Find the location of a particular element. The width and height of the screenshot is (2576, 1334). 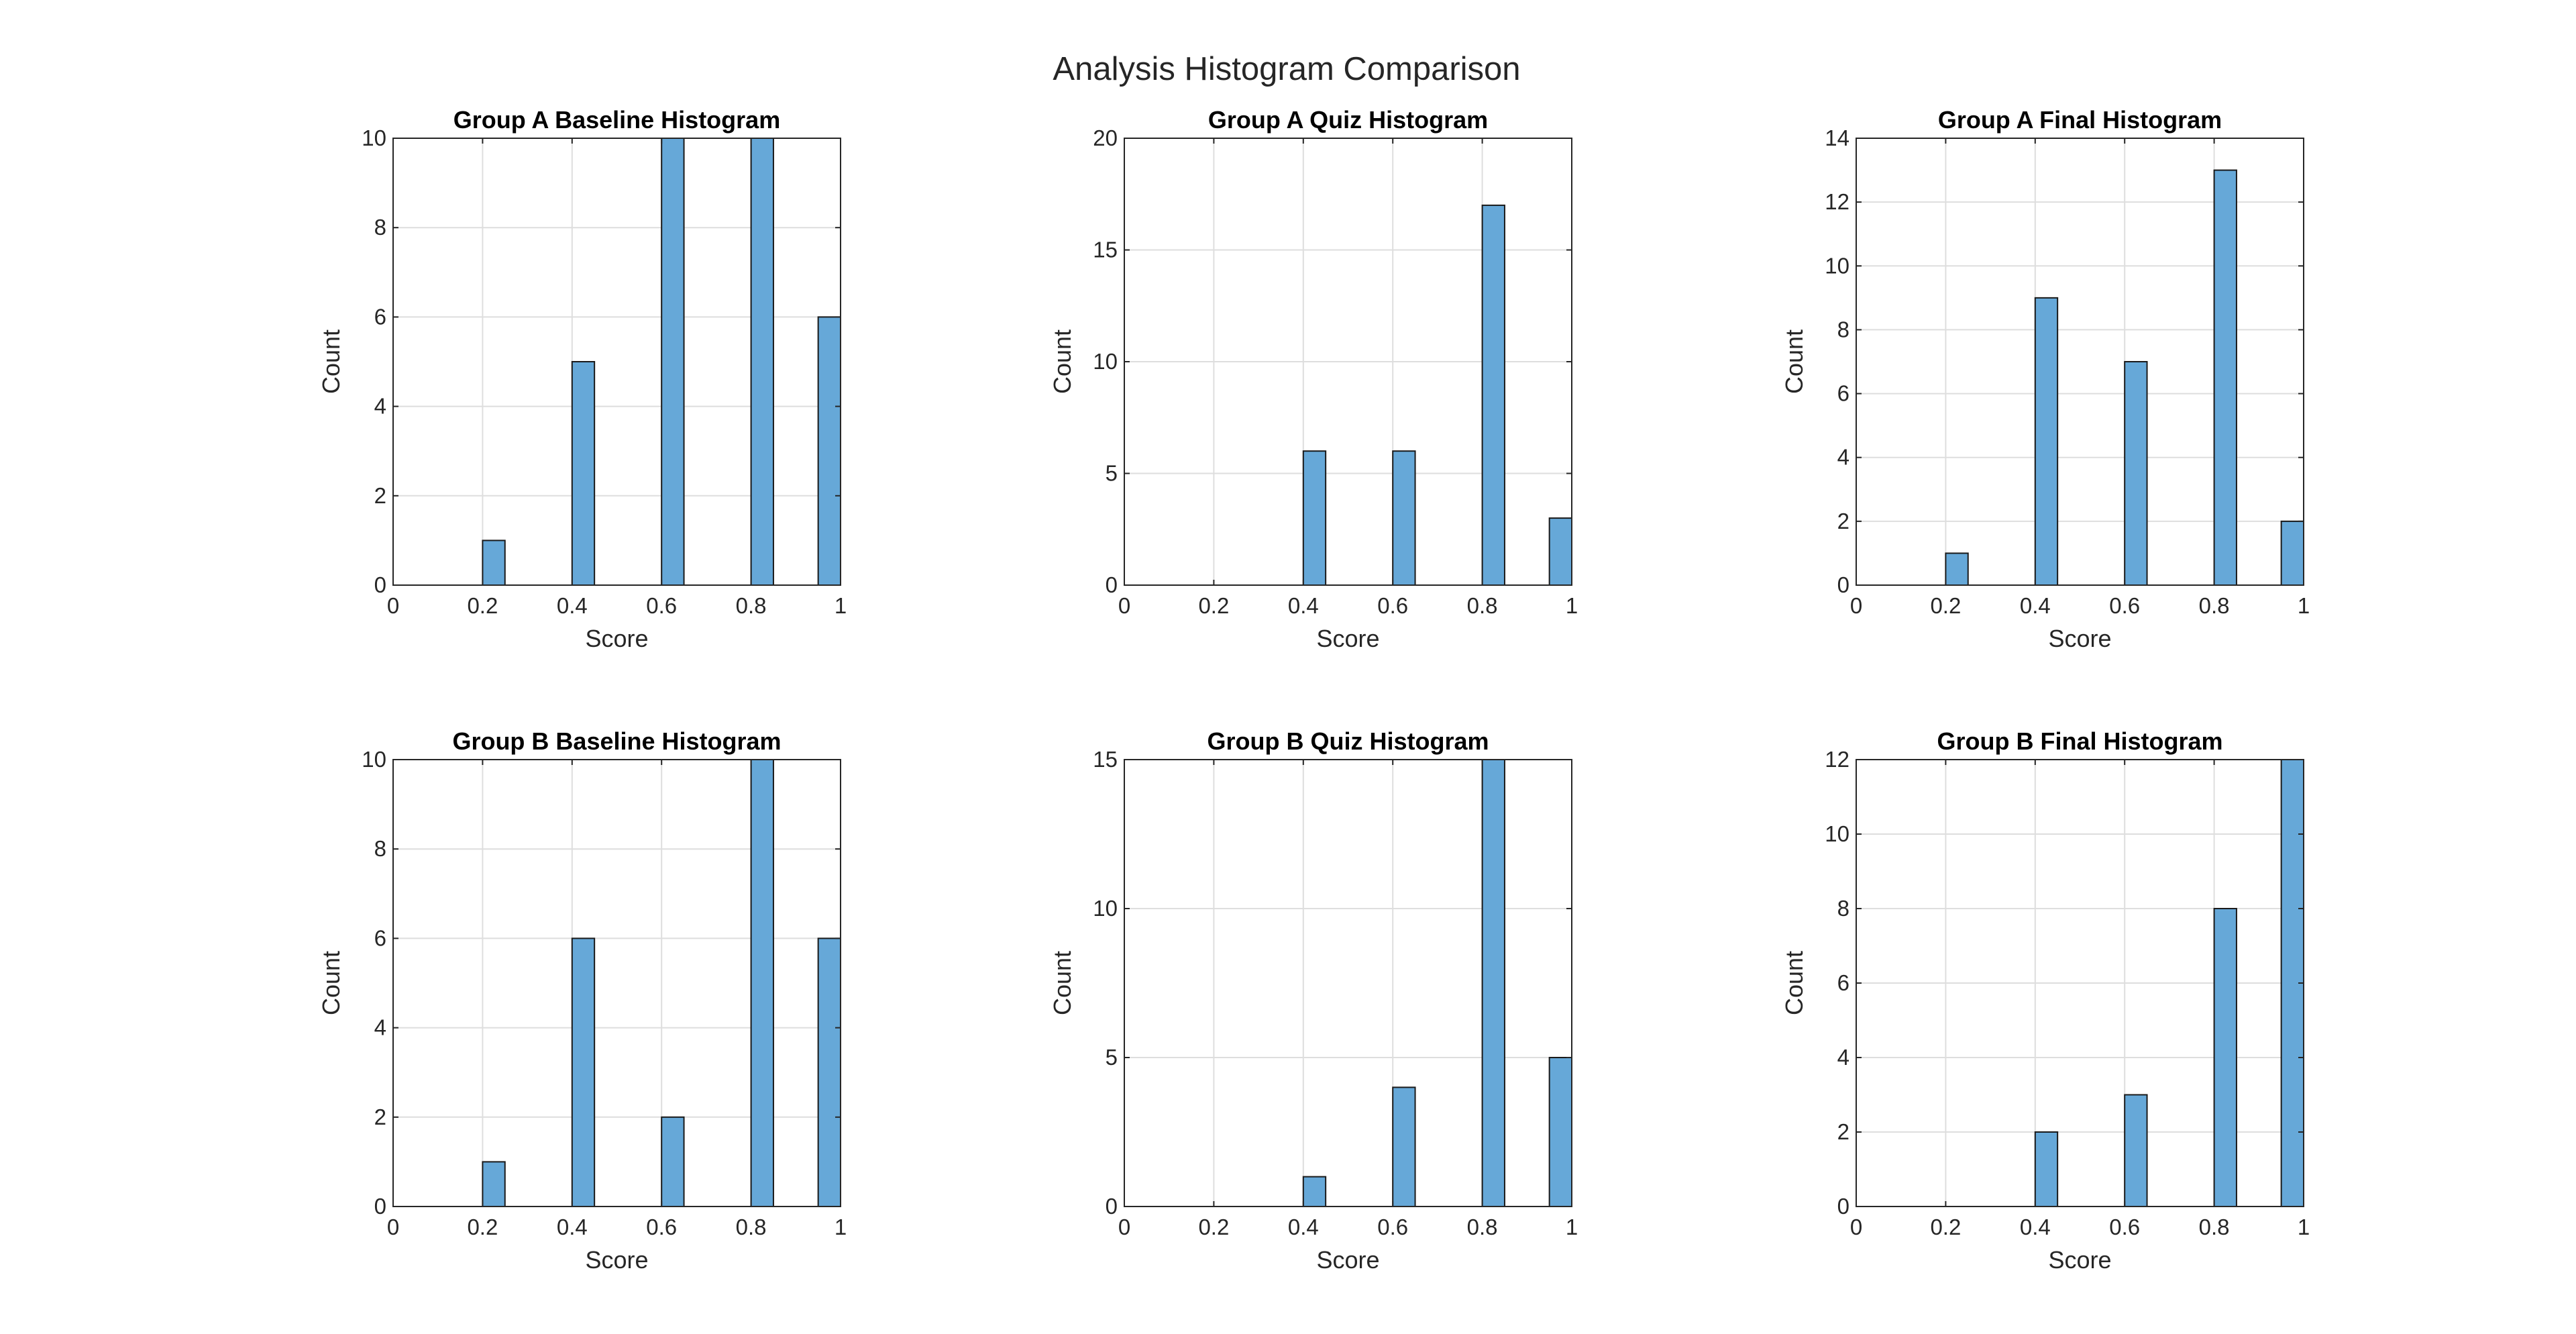

y-tick-label: 14 is located at coordinates (1837, 137).